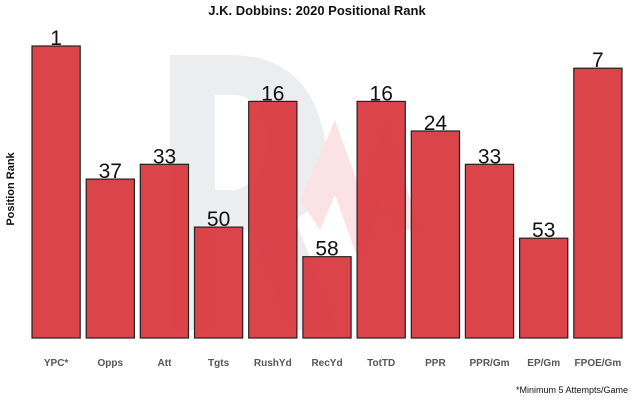 The height and width of the screenshot is (400, 634). What do you see at coordinates (598, 60) in the screenshot?
I see `data-label: 7` at bounding box center [598, 60].